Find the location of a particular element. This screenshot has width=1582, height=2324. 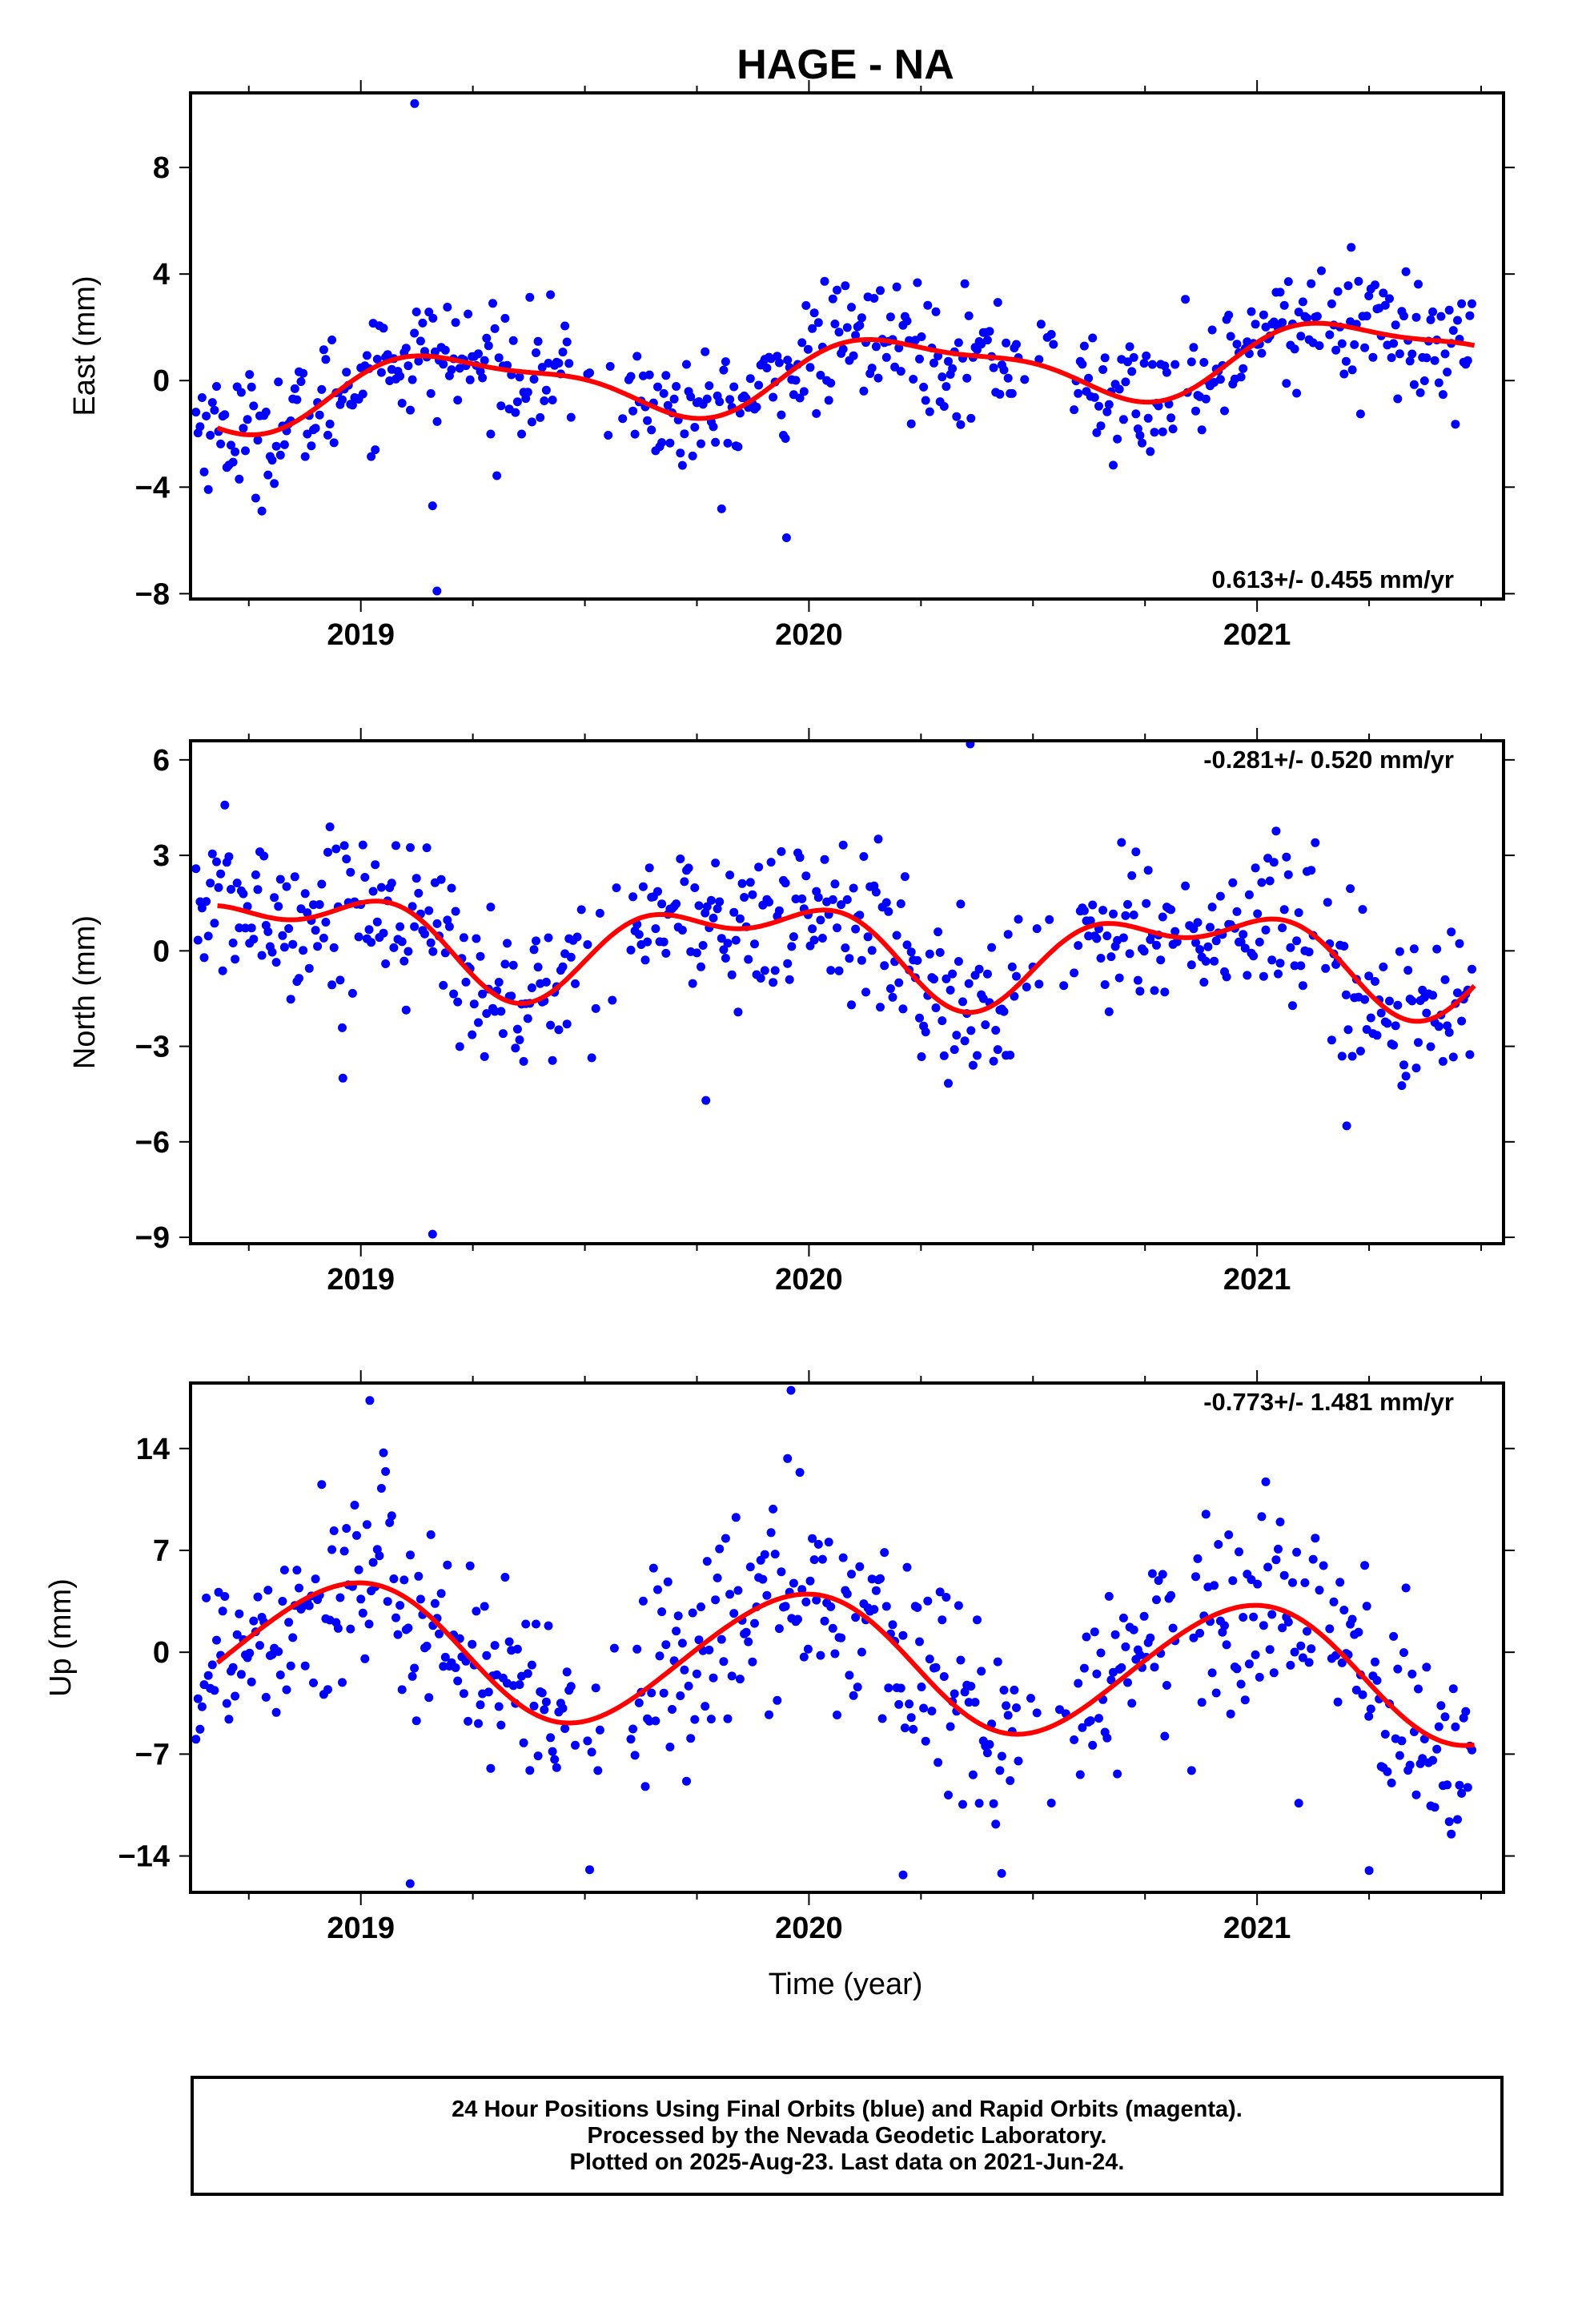

x-tick-label: 2019 is located at coordinates (361, 1280).